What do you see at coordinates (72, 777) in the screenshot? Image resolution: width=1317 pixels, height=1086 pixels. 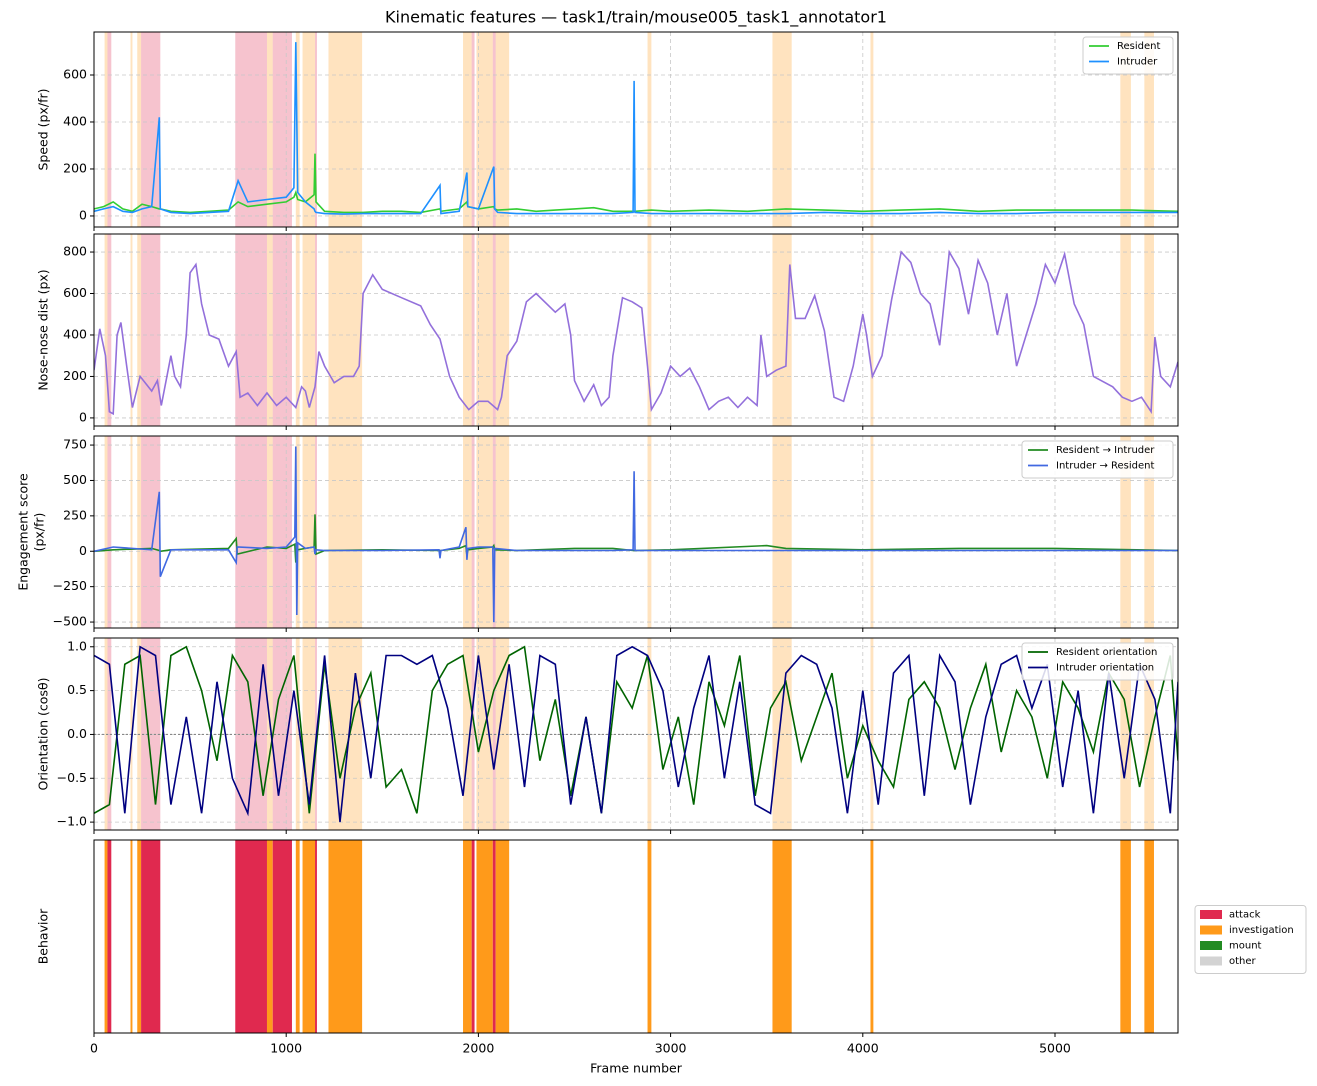 I see `y-tick-label: −0.5` at bounding box center [72, 777].